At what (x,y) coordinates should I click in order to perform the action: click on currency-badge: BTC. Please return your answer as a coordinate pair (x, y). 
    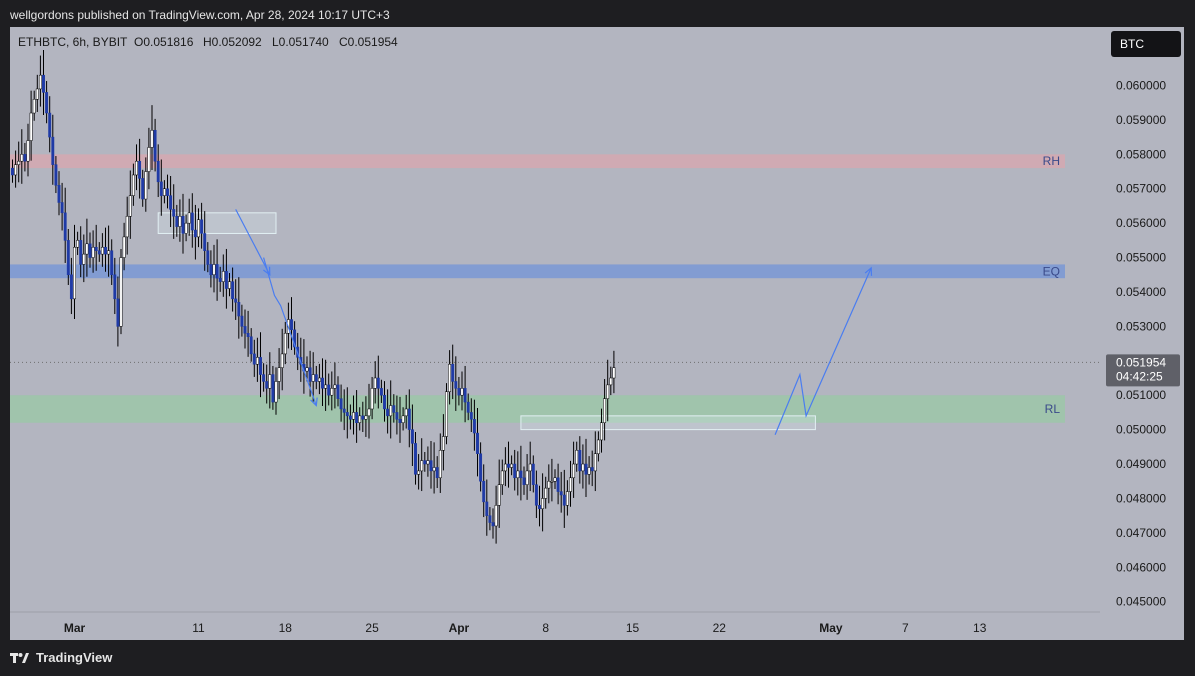
    Looking at the image, I should click on (1146, 44).